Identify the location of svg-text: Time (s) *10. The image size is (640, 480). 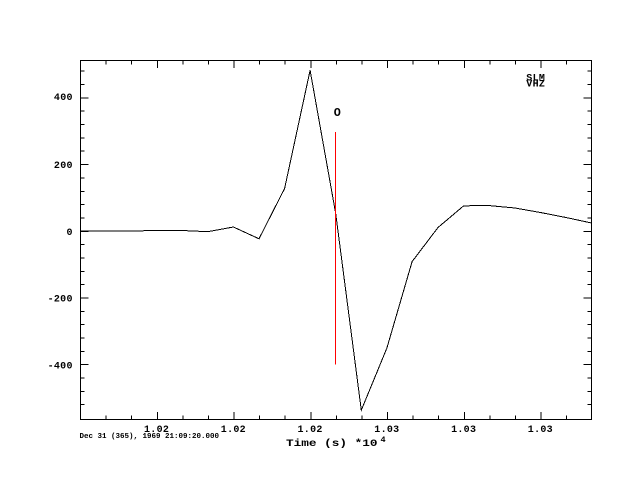
(332, 444).